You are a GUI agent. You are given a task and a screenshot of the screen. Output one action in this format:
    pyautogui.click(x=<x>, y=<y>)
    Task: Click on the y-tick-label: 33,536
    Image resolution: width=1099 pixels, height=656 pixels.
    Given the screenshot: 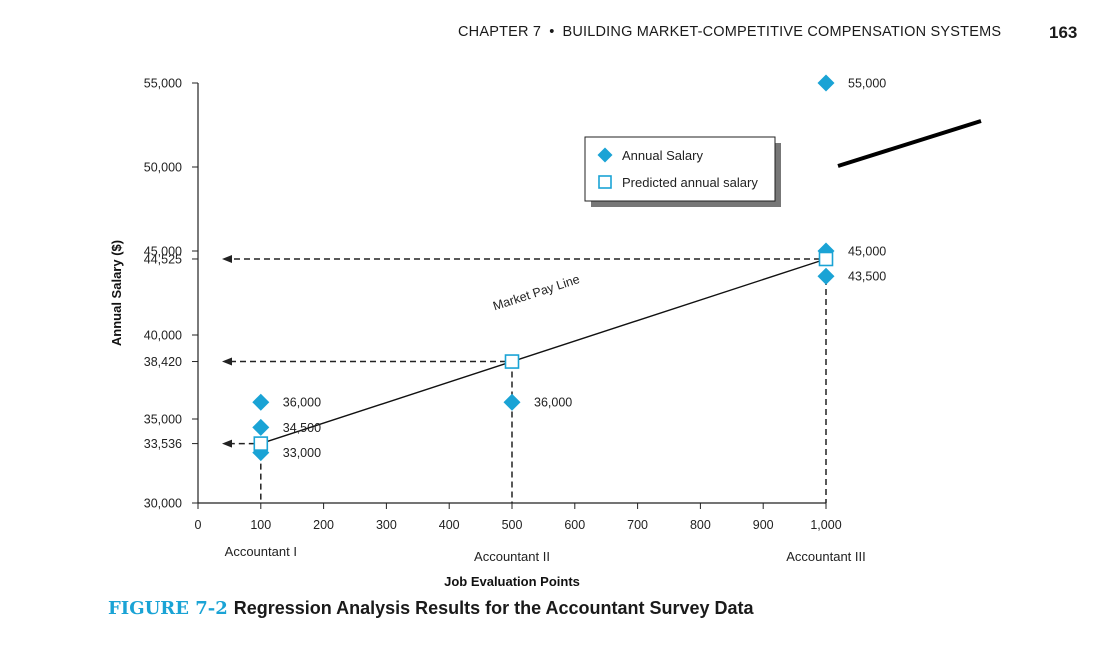 What is the action you would take?
    pyautogui.click(x=163, y=444)
    